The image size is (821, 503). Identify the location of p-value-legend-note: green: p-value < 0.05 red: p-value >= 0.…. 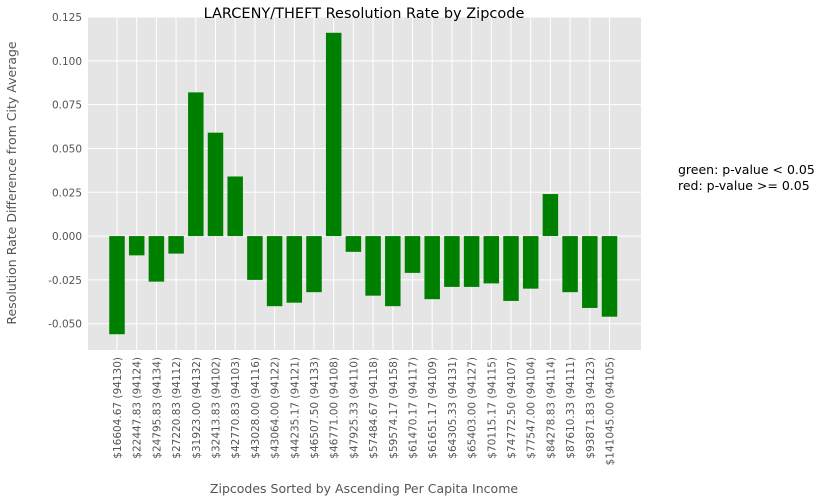
(746, 178).